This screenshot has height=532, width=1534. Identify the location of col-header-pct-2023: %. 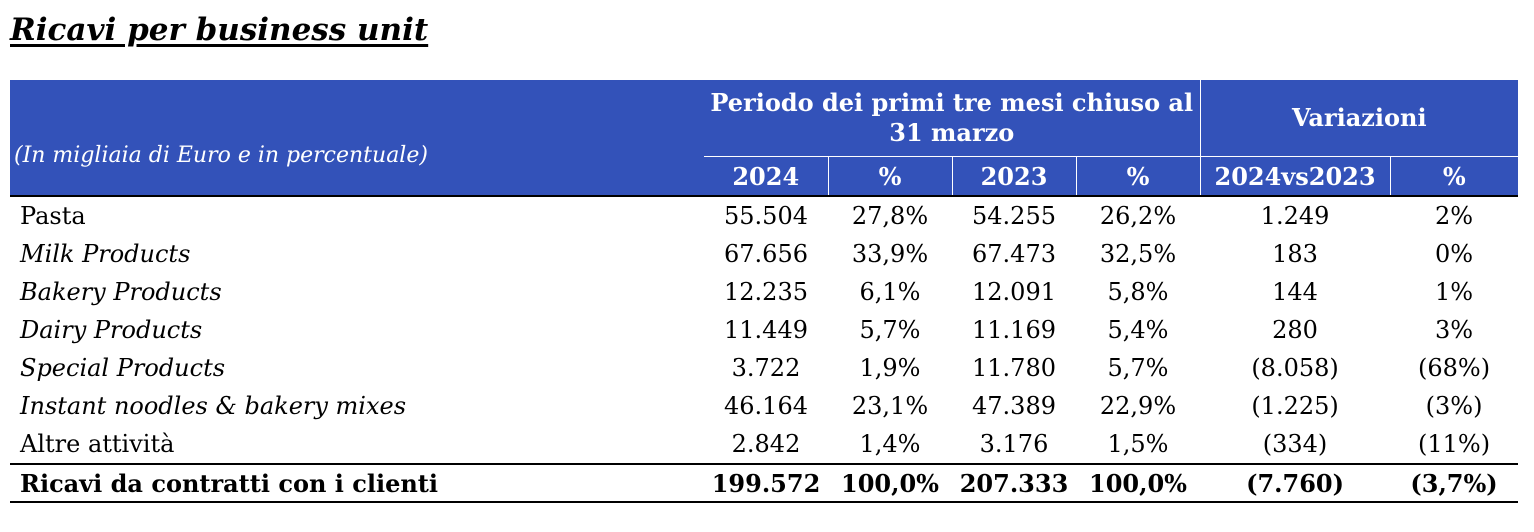
(1138, 176).